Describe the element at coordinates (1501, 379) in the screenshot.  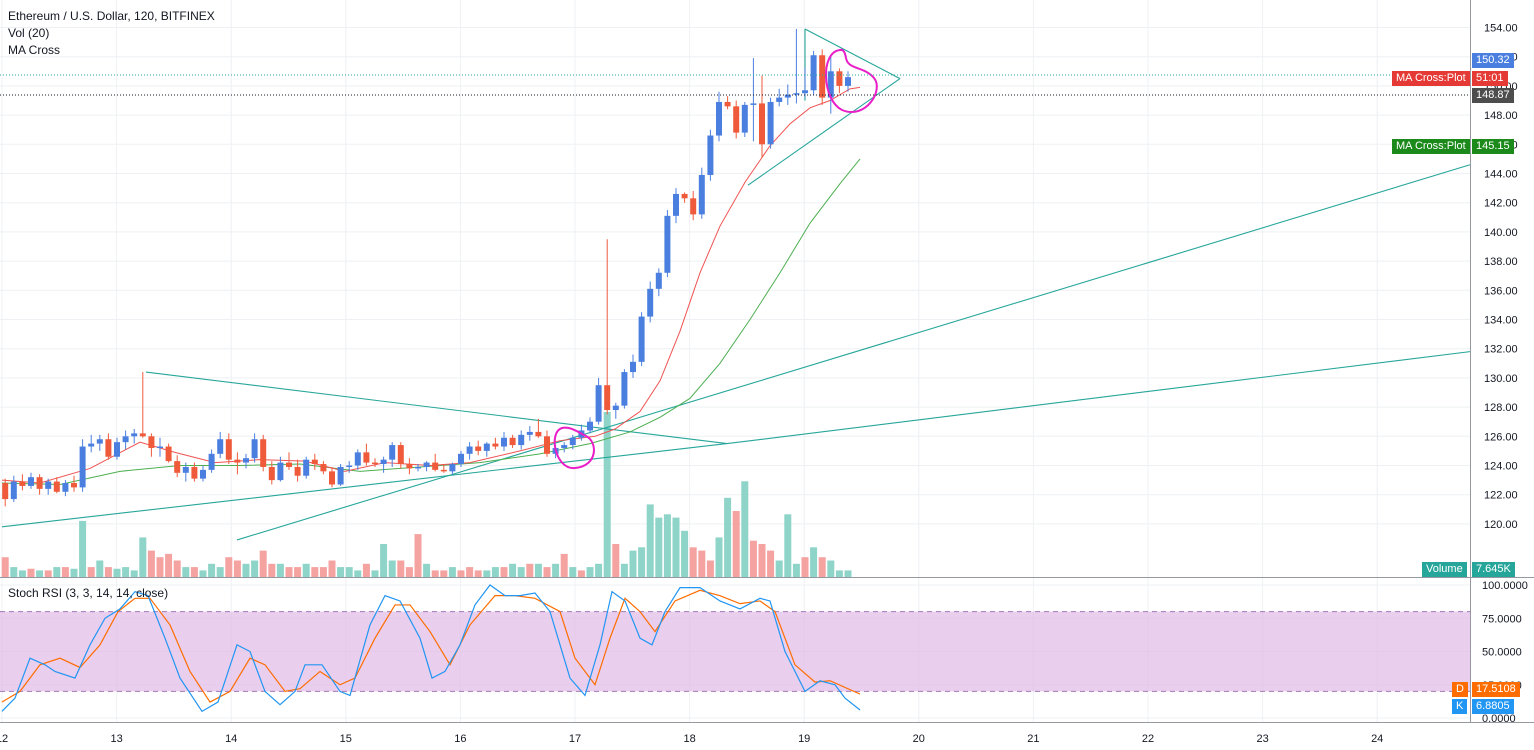
I see `price-tick-label: 130.00` at that location.